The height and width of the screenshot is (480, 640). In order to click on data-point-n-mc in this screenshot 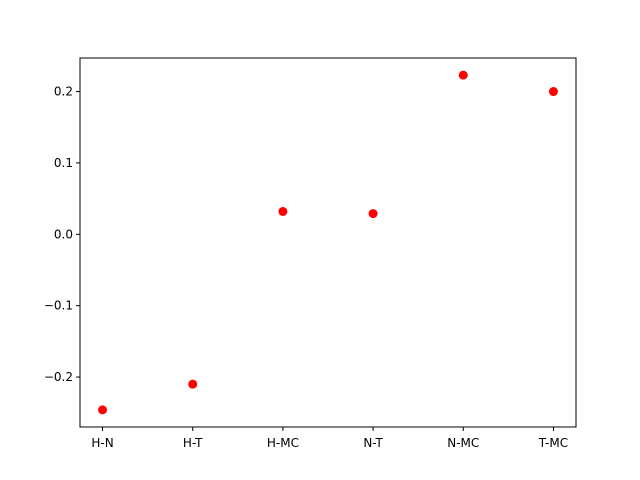, I will do `click(463, 75)`.